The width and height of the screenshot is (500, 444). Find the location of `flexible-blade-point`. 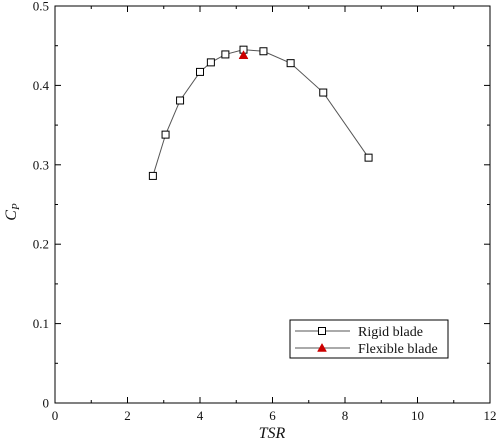

flexible-blade-point is located at coordinates (243, 54).